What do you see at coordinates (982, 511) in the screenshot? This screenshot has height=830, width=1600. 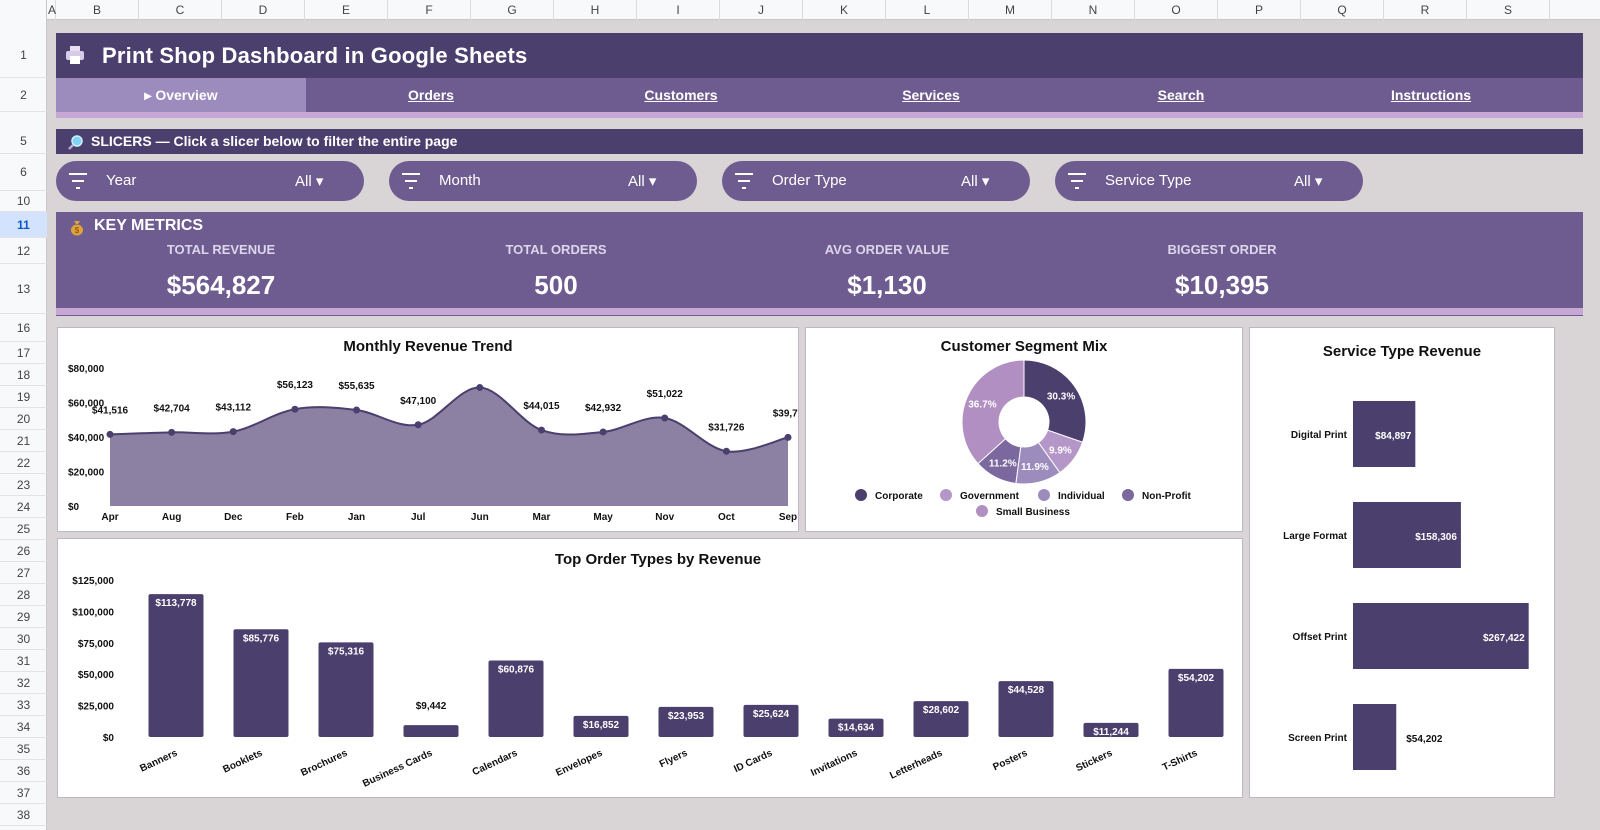 I see `legend-swatch` at bounding box center [982, 511].